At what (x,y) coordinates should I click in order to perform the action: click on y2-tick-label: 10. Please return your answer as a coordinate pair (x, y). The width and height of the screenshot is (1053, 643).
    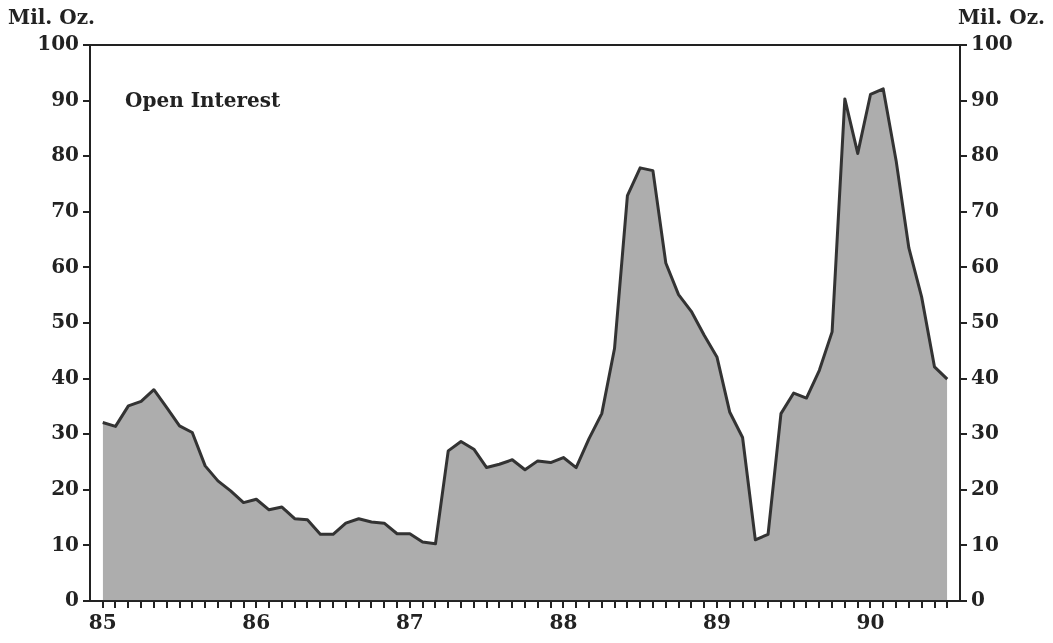
    Looking at the image, I should click on (985, 543).